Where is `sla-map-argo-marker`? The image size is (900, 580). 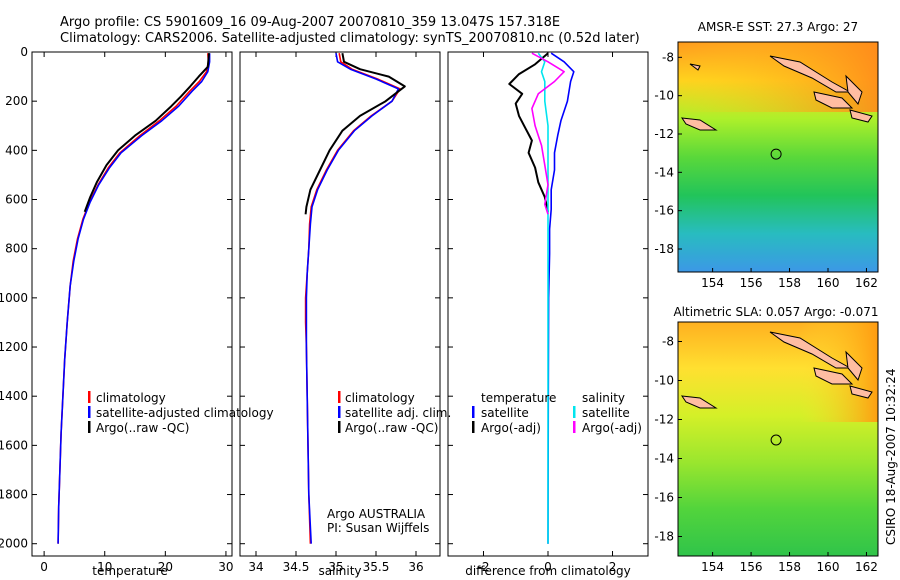 sla-map-argo-marker is located at coordinates (776, 440).